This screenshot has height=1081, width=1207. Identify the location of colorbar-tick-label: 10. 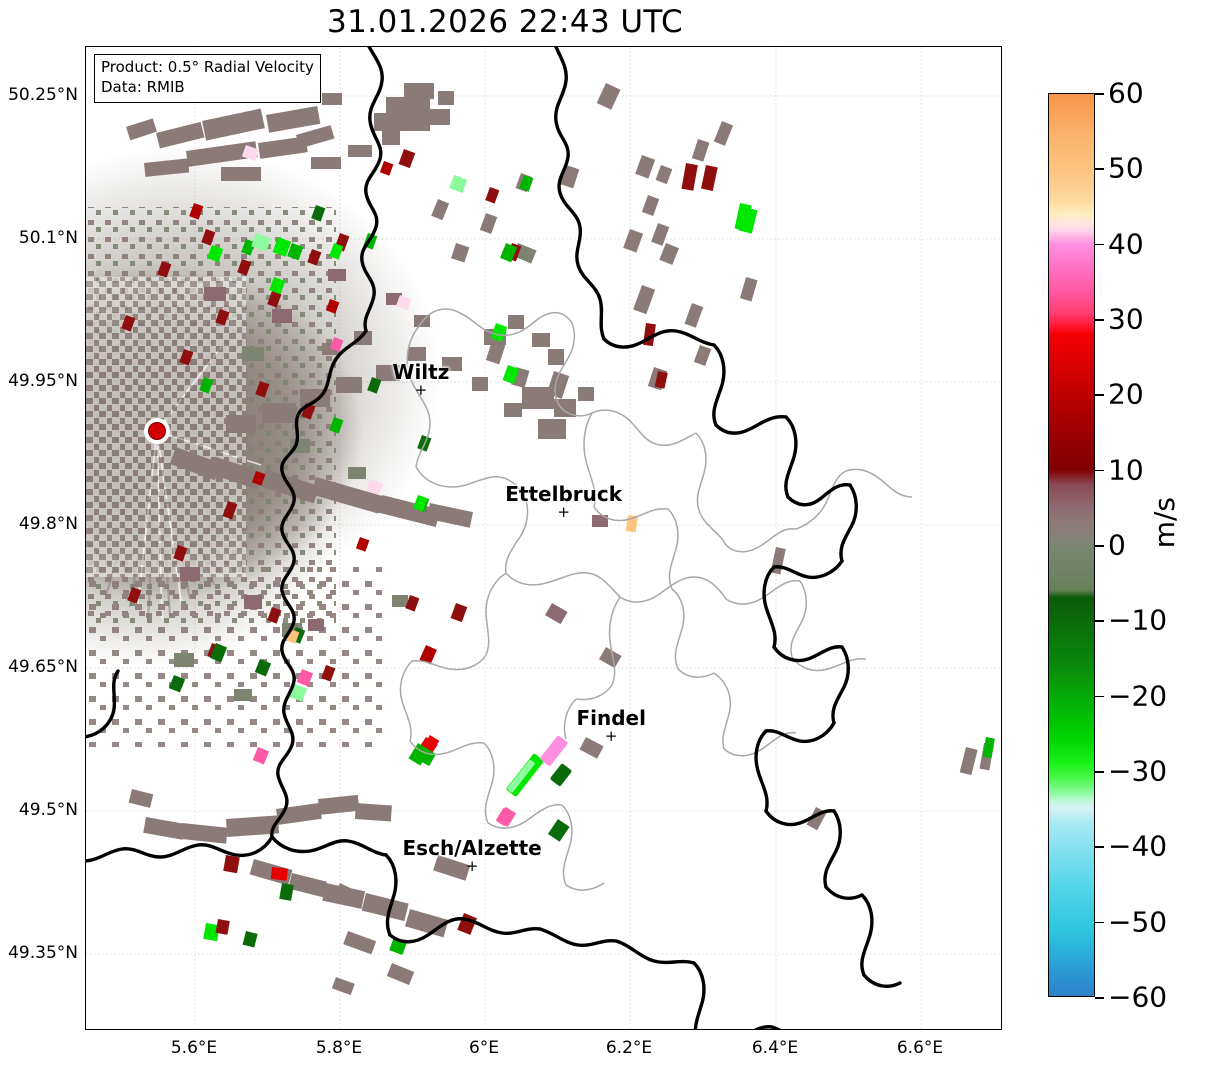
(1126, 470).